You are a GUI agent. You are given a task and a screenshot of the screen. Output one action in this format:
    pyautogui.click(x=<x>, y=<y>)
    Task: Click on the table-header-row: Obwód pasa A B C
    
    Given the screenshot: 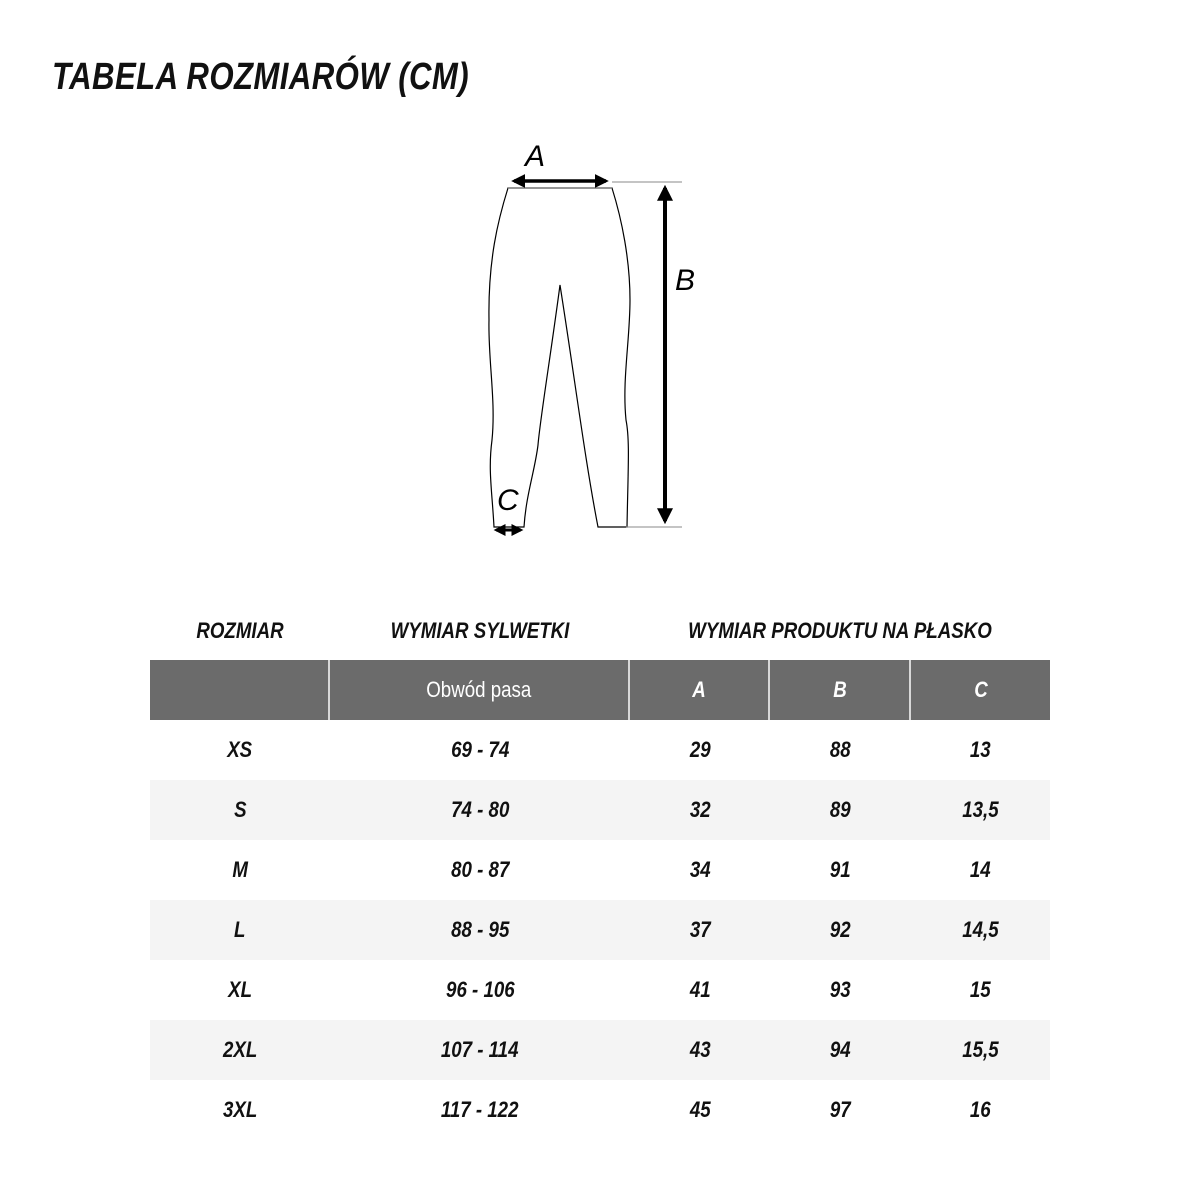 What is the action you would take?
    pyautogui.click(x=600, y=690)
    